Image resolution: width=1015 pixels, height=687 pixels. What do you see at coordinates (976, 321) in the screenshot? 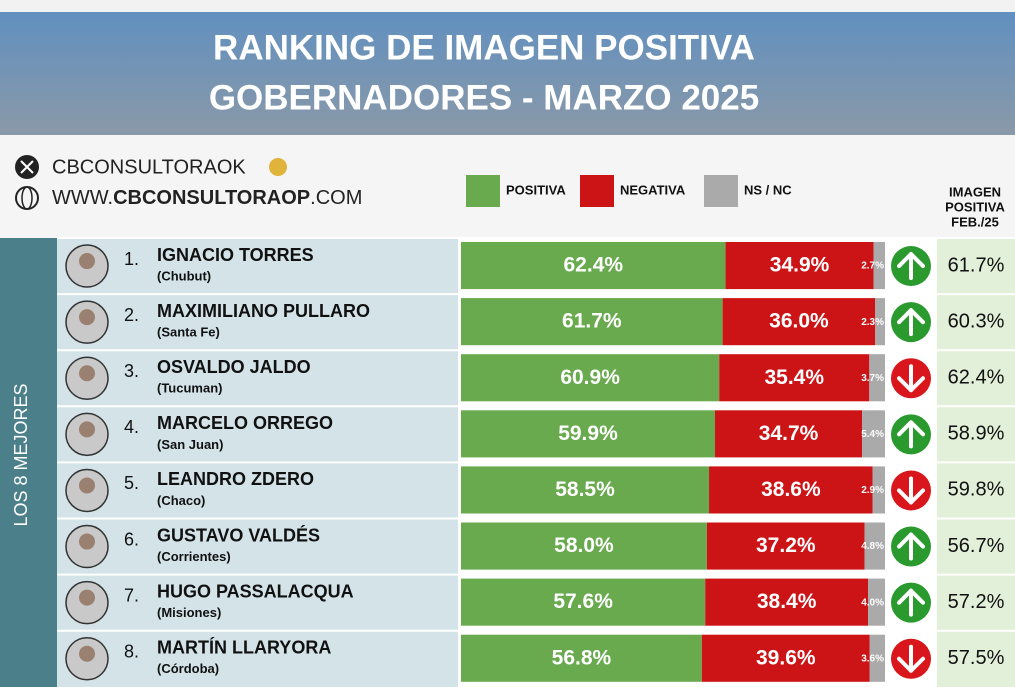
I see `comparison-value: 60.3%` at bounding box center [976, 321].